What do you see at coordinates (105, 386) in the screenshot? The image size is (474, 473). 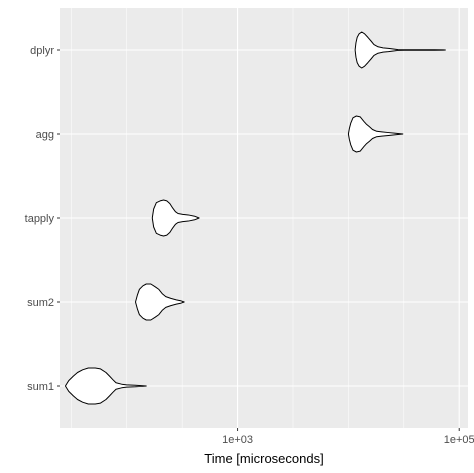 I see `violin-sum1` at bounding box center [105, 386].